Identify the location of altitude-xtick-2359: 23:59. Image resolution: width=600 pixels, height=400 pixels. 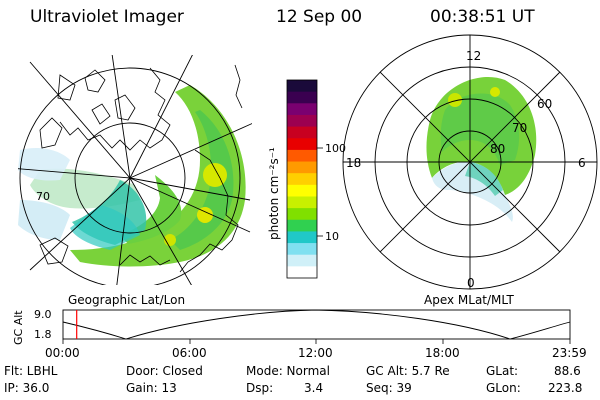
(569, 353).